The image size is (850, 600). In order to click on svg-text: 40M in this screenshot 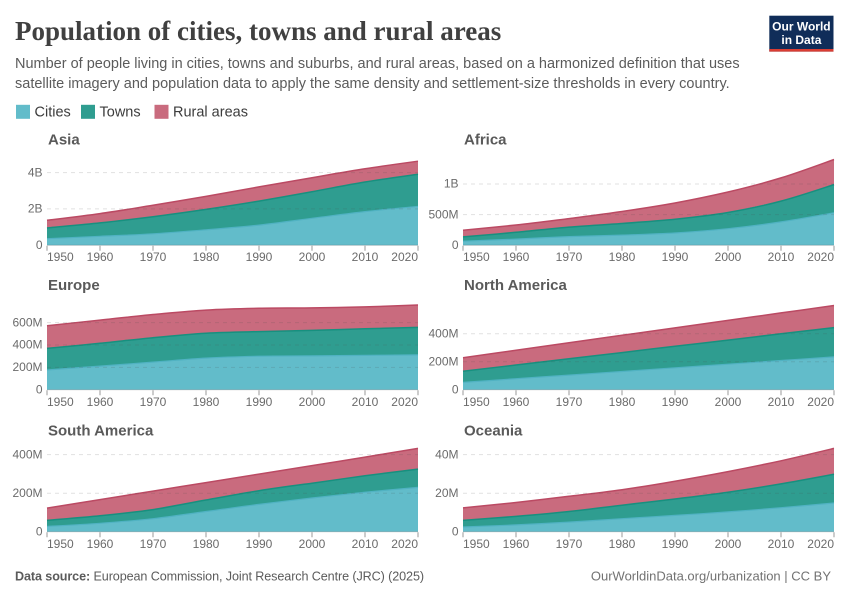, I will do `click(446, 454)`.